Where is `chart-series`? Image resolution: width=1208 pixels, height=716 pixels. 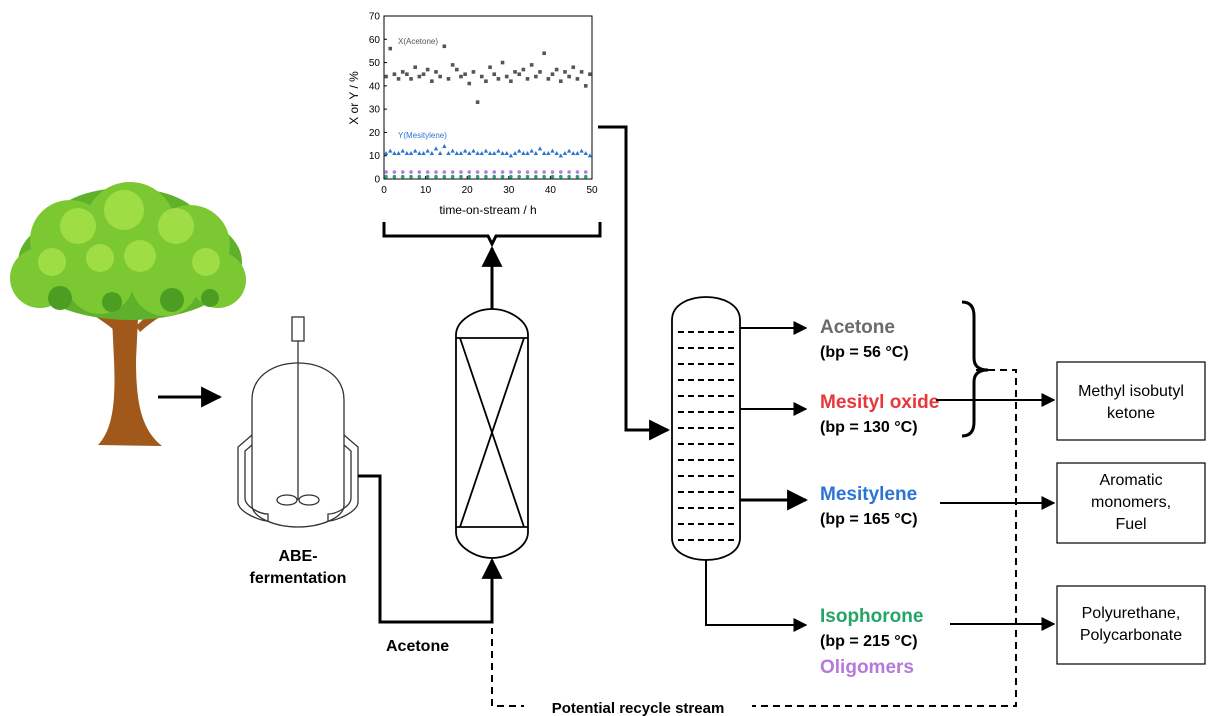 chart-series is located at coordinates (488, 111).